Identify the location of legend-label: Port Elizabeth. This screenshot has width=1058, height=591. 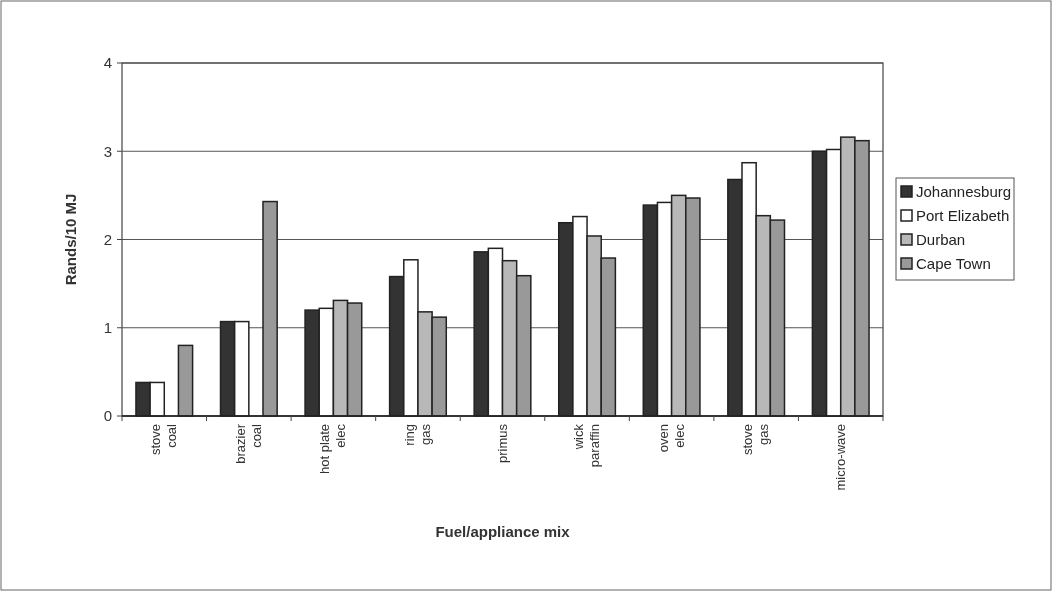
(963, 216).